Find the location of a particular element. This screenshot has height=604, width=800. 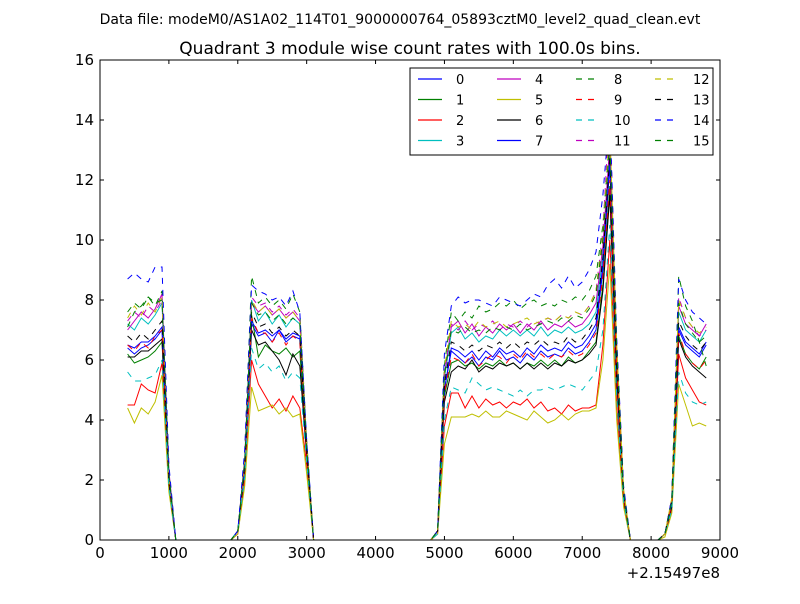

y-tick-label: 10 is located at coordinates (84, 240).